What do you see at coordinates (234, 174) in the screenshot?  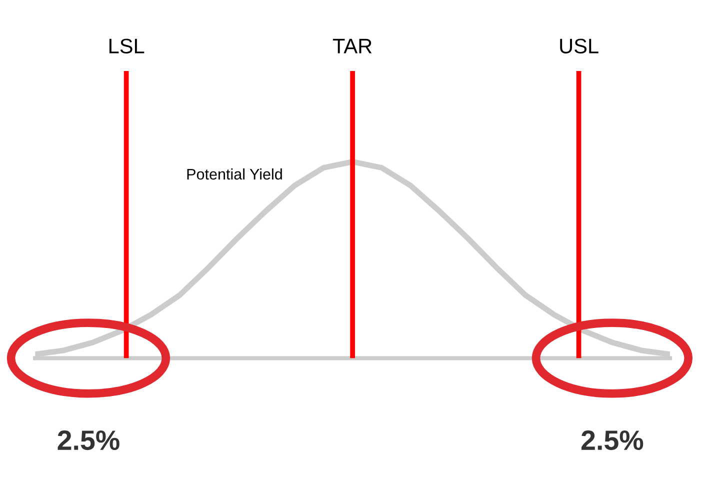 I see `annotation: Potential Yield` at bounding box center [234, 174].